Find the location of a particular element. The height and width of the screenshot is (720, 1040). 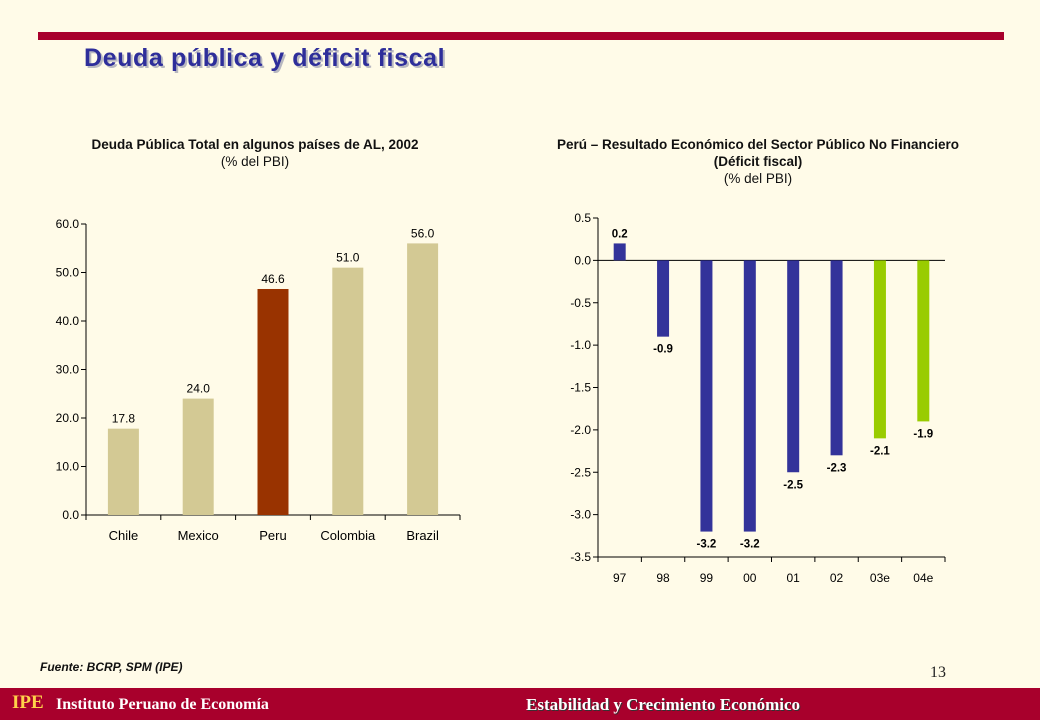

chart1-data-label: 24.0 is located at coordinates (199, 389).